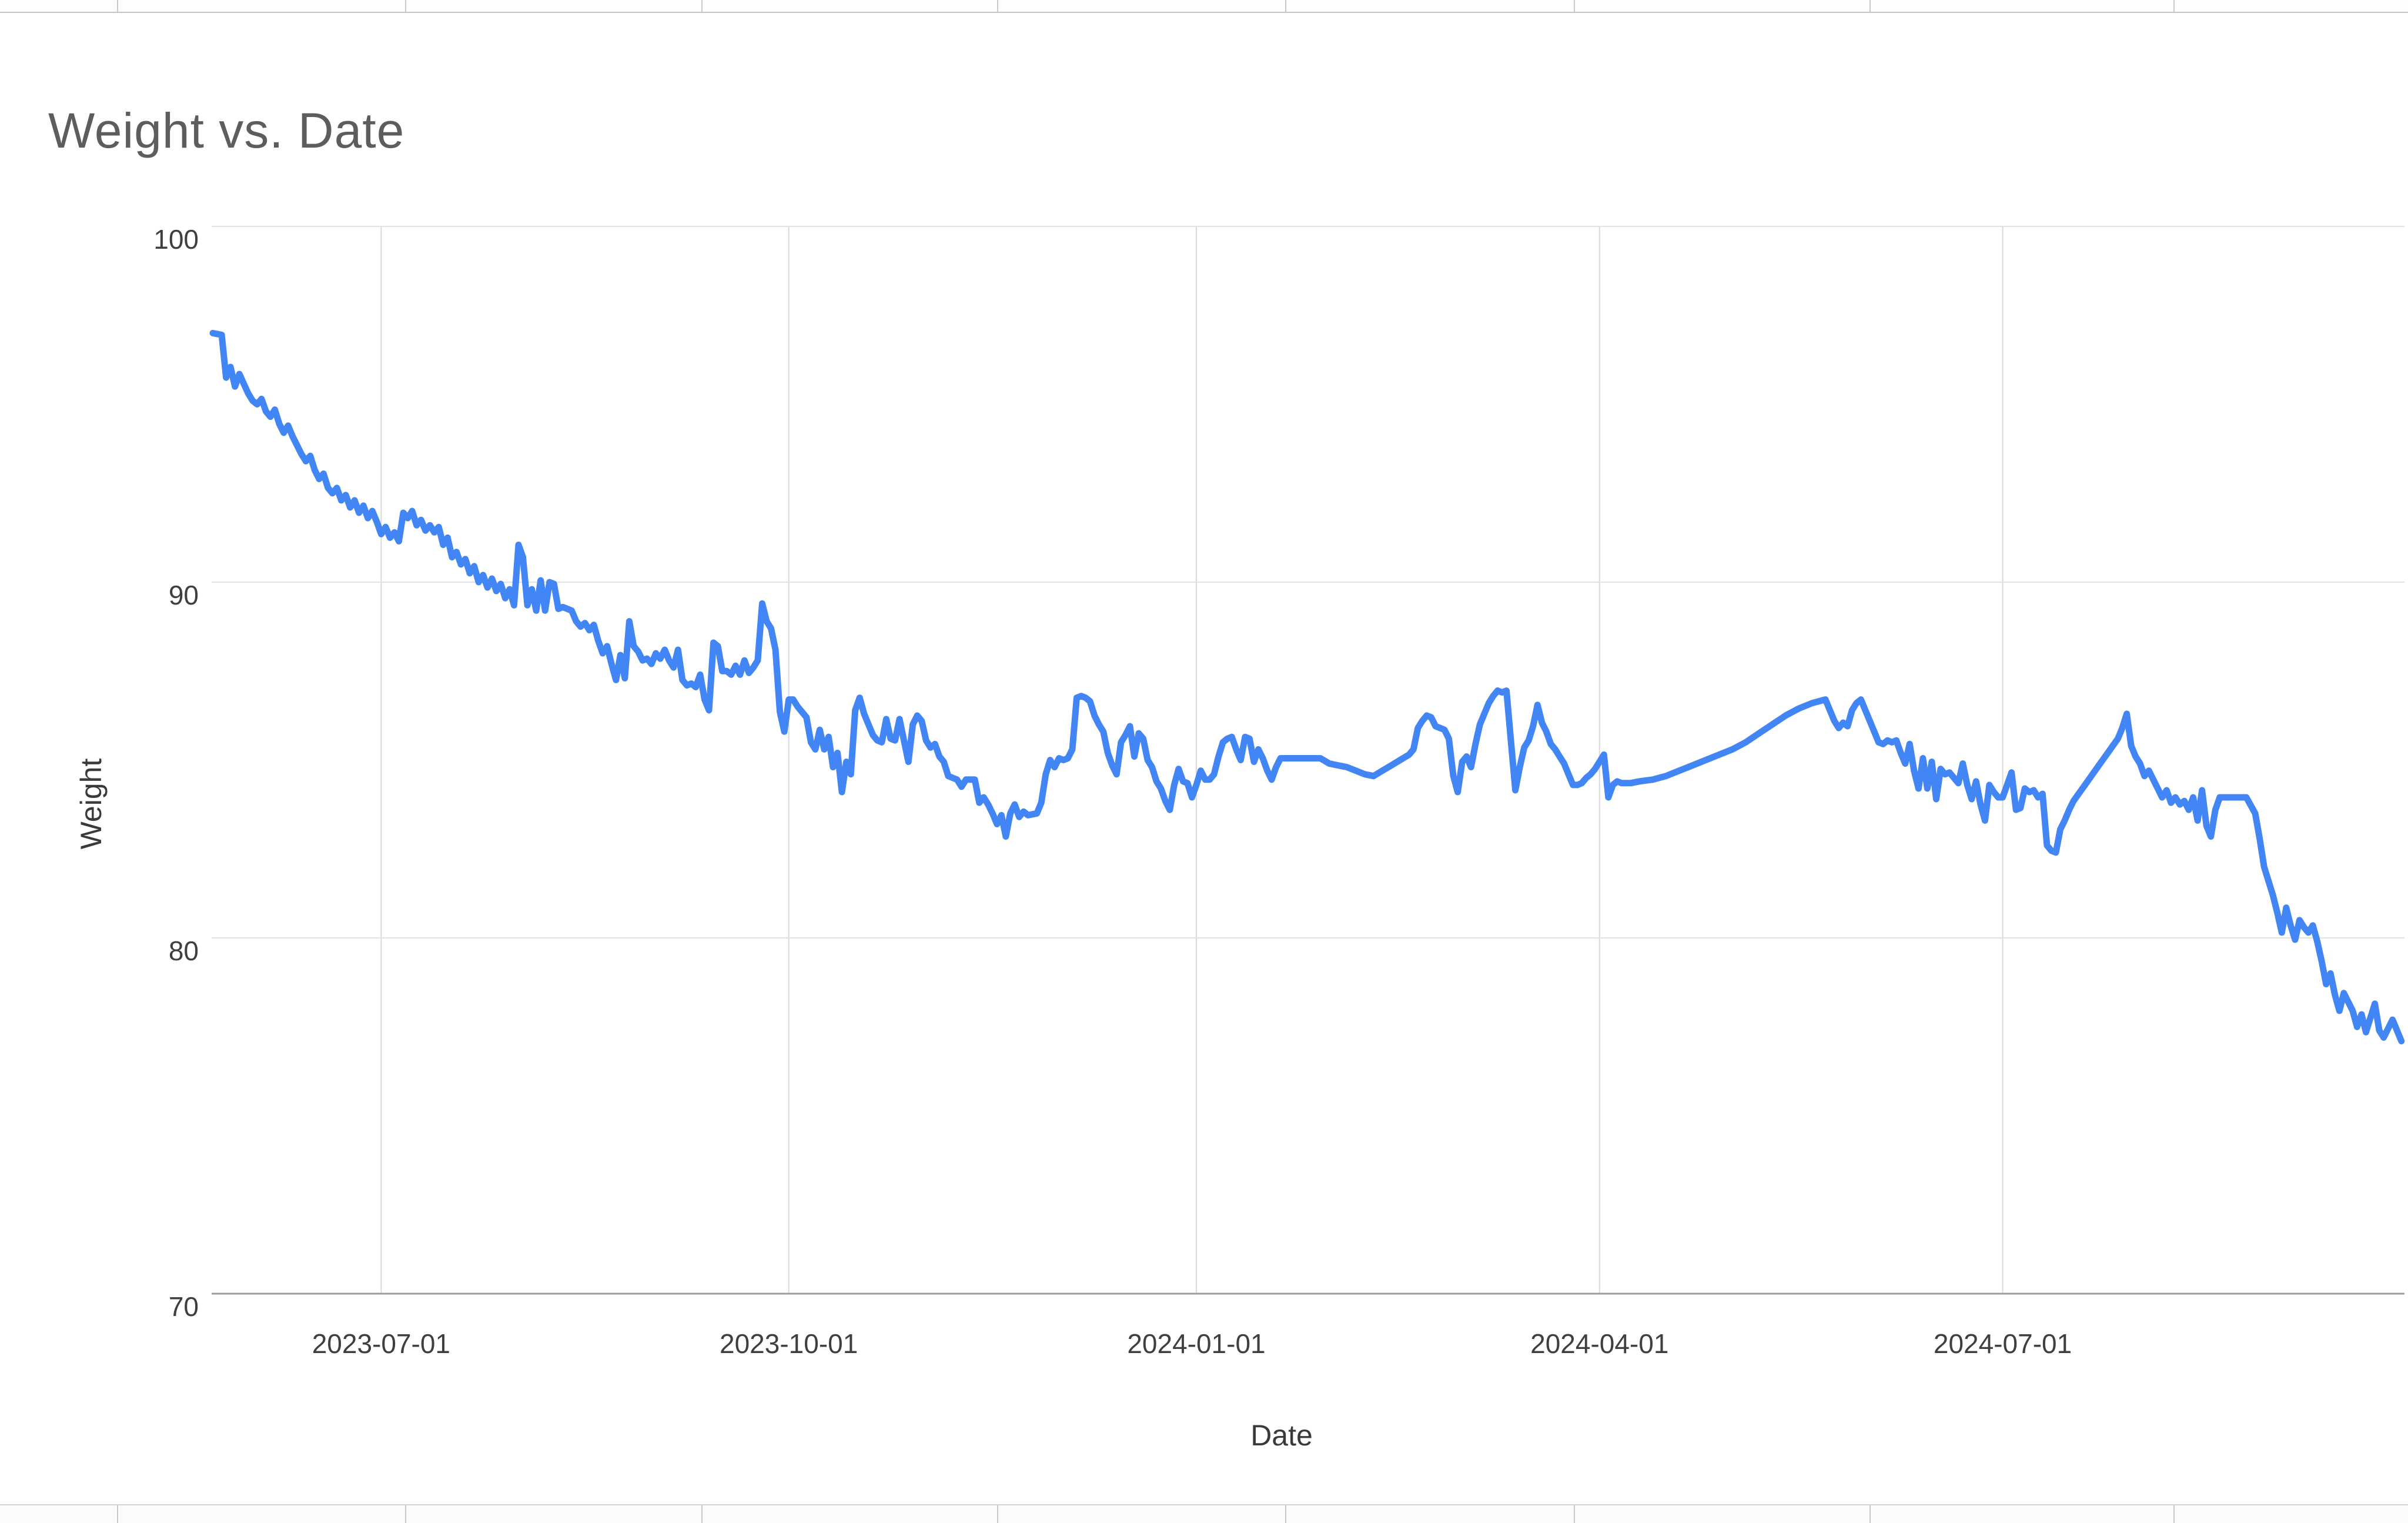 This screenshot has width=2408, height=1523. What do you see at coordinates (226, 130) in the screenshot?
I see `chart-title: Weight vs. Date` at bounding box center [226, 130].